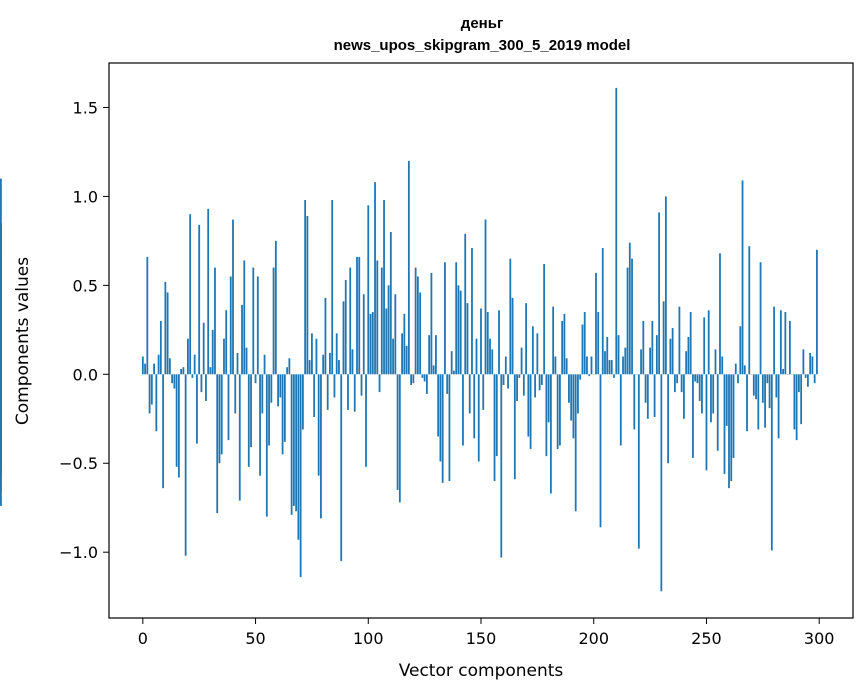 Image resolution: width=867 pixels, height=696 pixels. Describe the element at coordinates (368, 638) in the screenshot. I see `x-tick-label: 100` at that location.